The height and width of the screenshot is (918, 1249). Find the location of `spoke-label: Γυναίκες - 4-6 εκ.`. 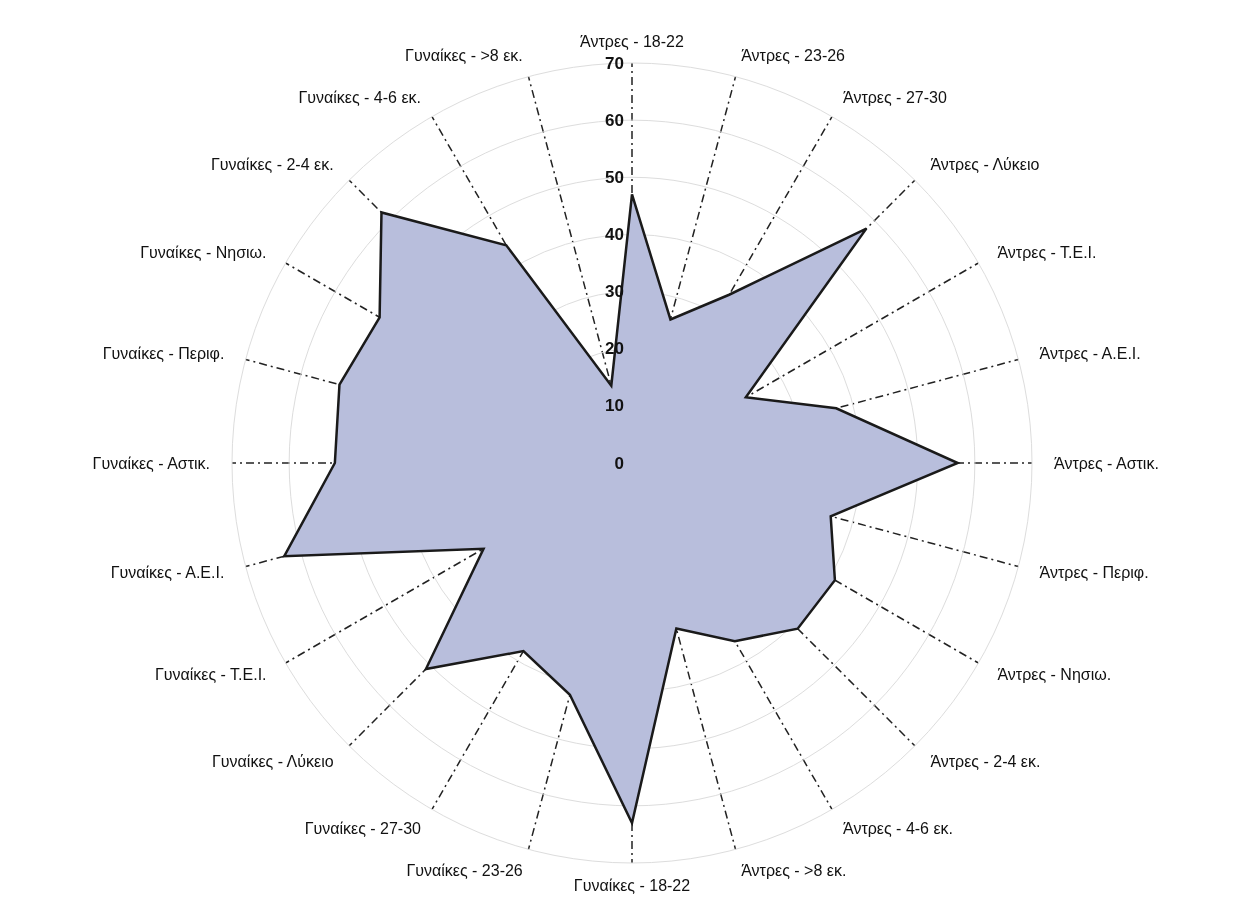

spoke-label: Γυναίκες - 4-6 εκ. is located at coordinates (359, 98).